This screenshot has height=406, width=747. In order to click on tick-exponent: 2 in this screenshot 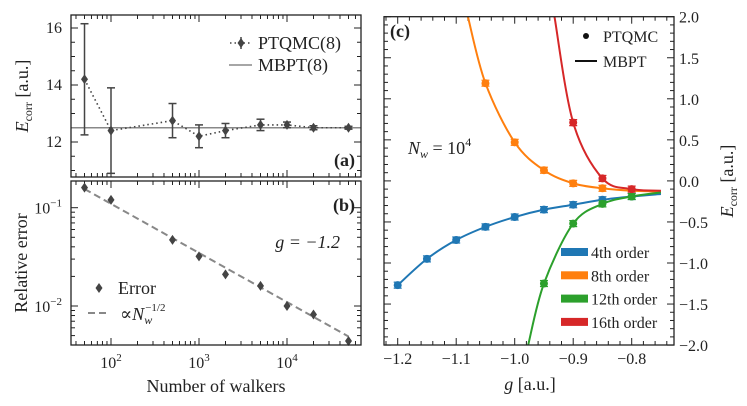, I will do `click(119, 358)`.